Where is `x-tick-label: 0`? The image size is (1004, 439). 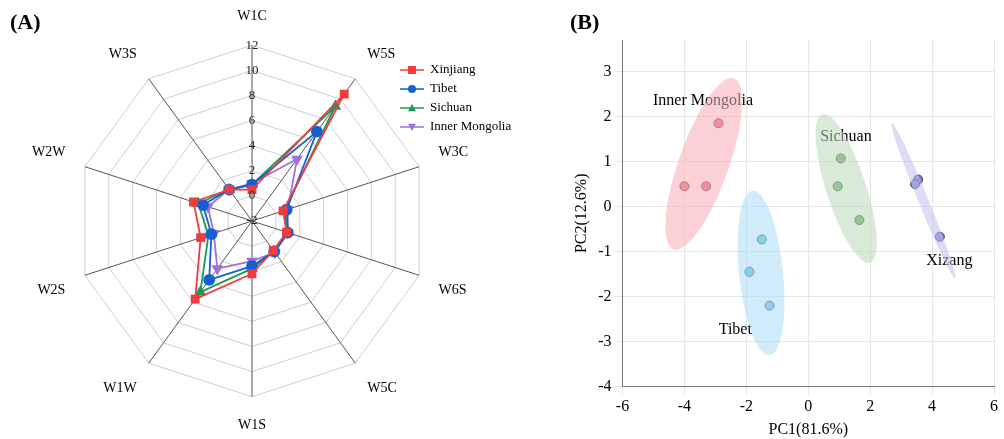
x-tick-label: 0 is located at coordinates (808, 406).